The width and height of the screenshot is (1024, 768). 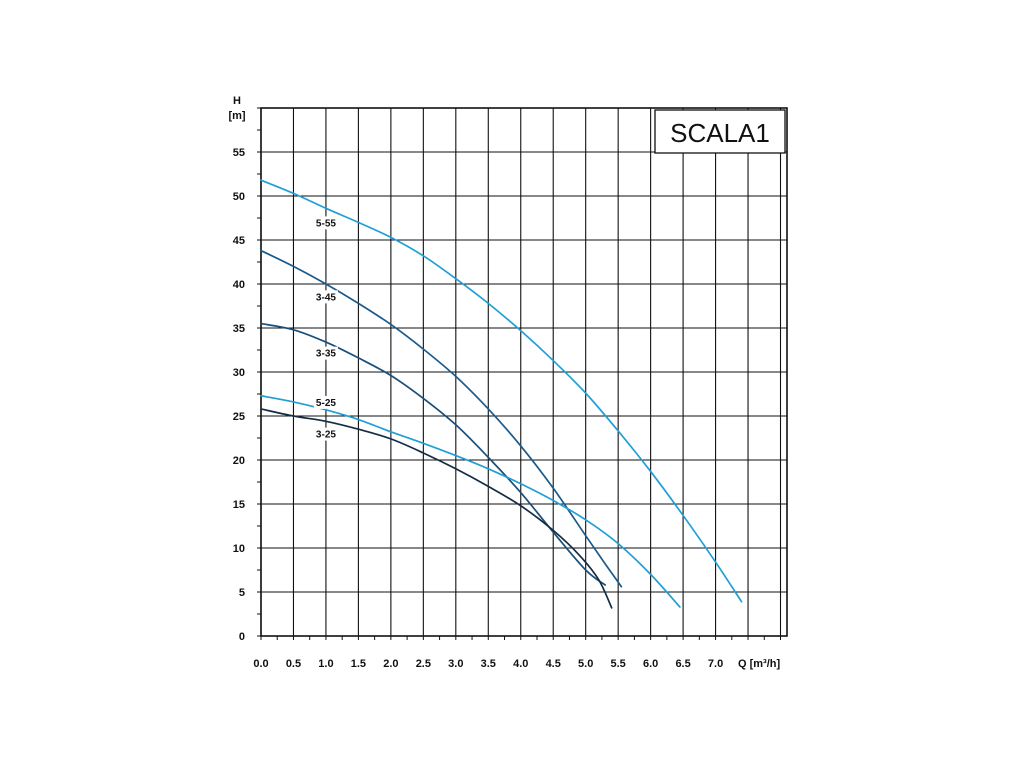 What do you see at coordinates (553, 664) in the screenshot?
I see `x-tick-label: 4.5` at bounding box center [553, 664].